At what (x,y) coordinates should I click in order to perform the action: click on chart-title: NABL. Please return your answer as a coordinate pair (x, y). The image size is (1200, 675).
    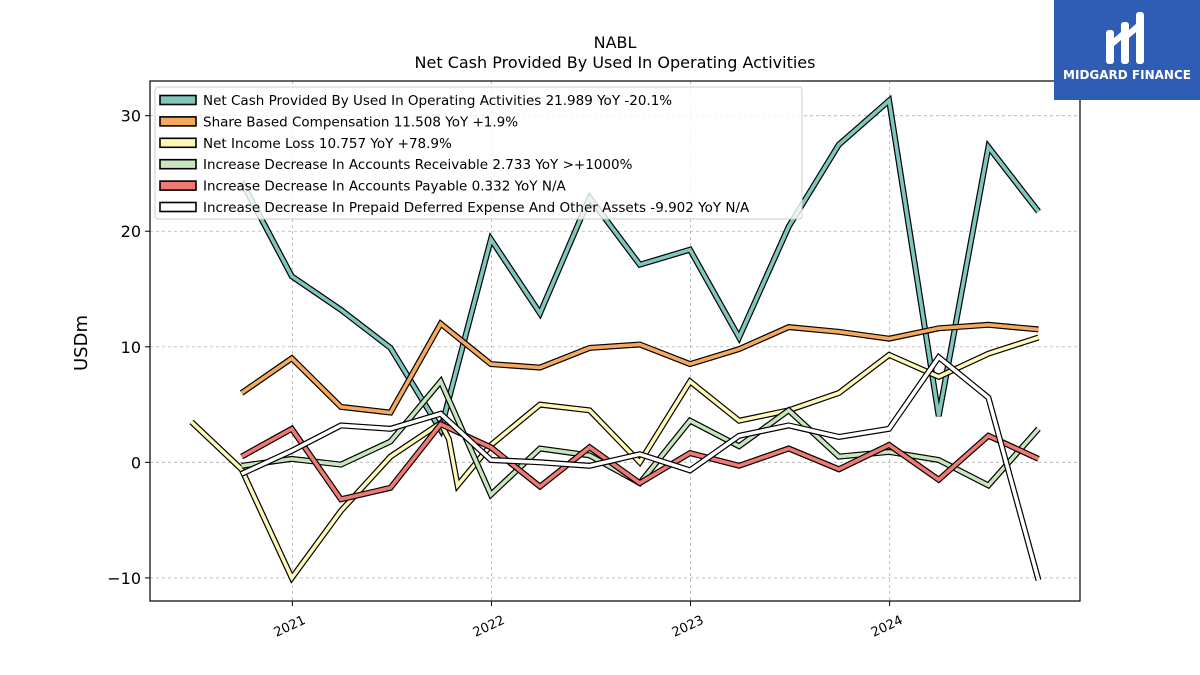
    Looking at the image, I should click on (615, 42).